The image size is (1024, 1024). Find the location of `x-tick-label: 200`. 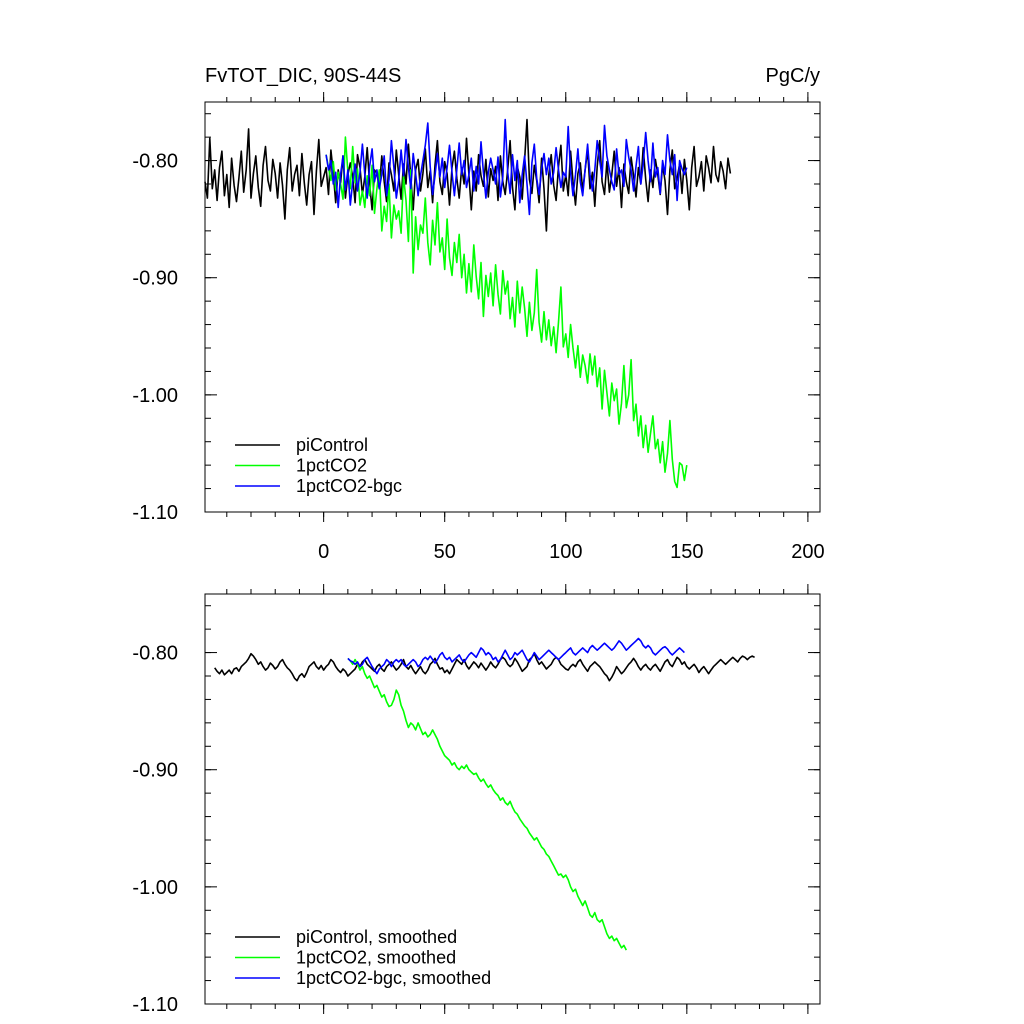

x-tick-label: 200 is located at coordinates (807, 552).